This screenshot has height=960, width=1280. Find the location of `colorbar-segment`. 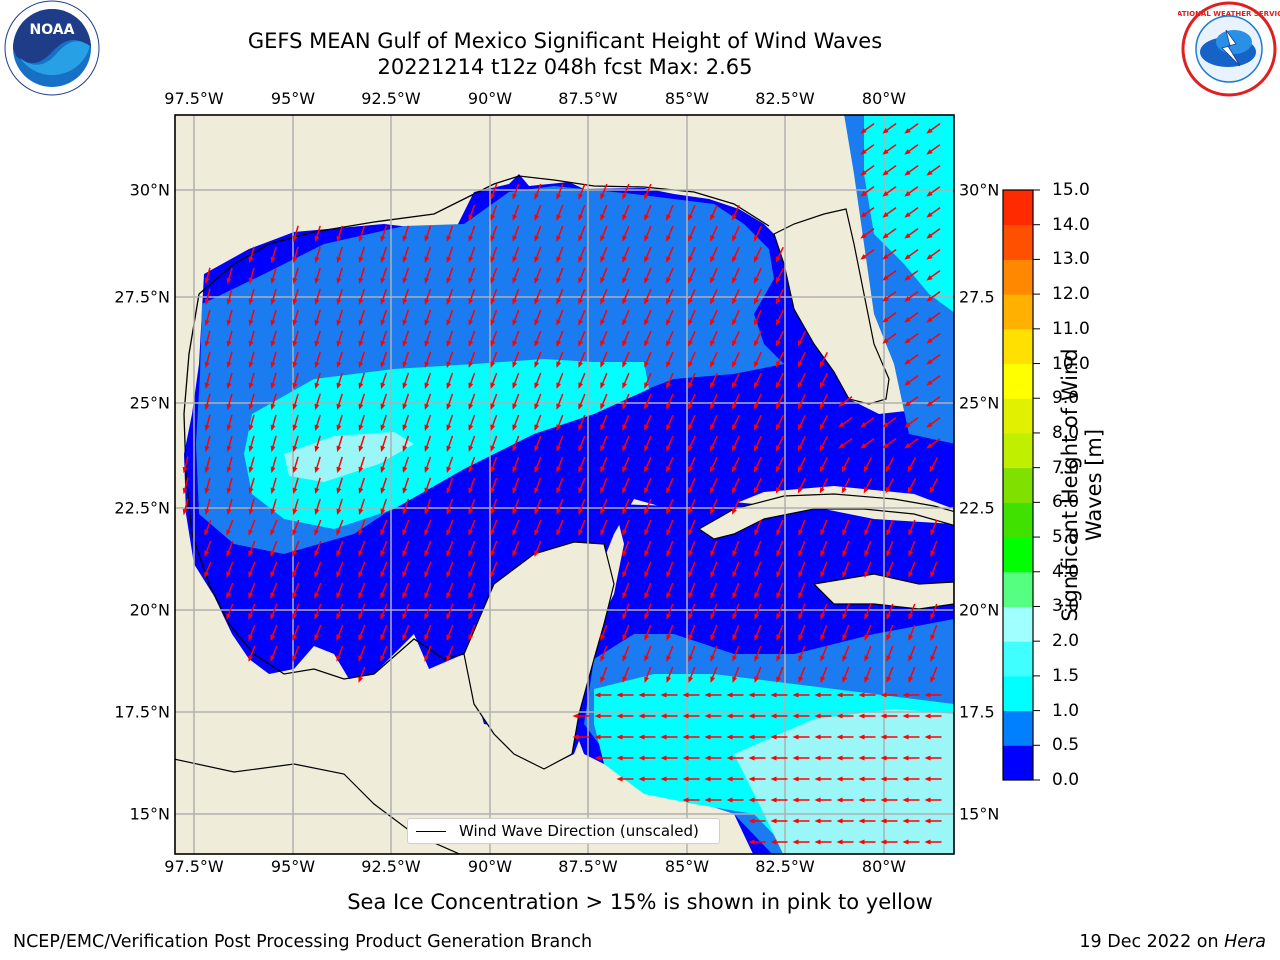

colorbar-segment is located at coordinates (1018, 450).